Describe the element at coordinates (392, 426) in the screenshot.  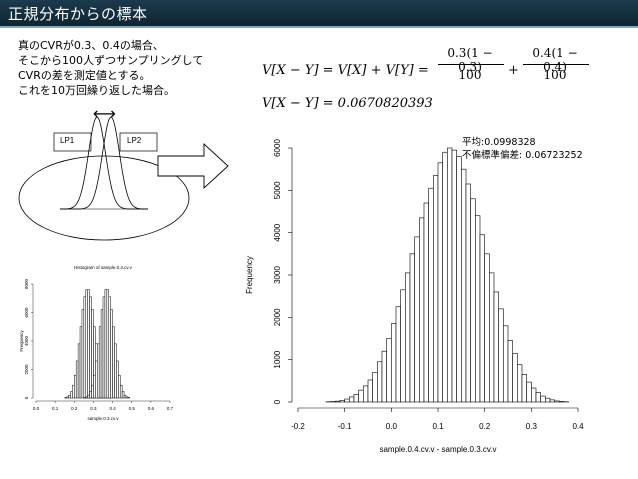
I see `x-tick-label: 0.0` at that location.